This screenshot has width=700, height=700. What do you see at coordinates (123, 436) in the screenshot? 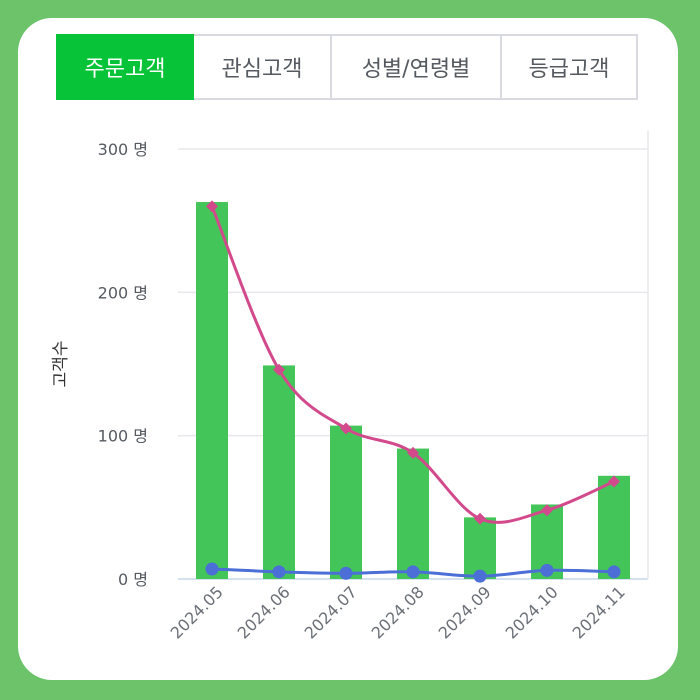
I see `y-tick-label: 100 명` at bounding box center [123, 436].